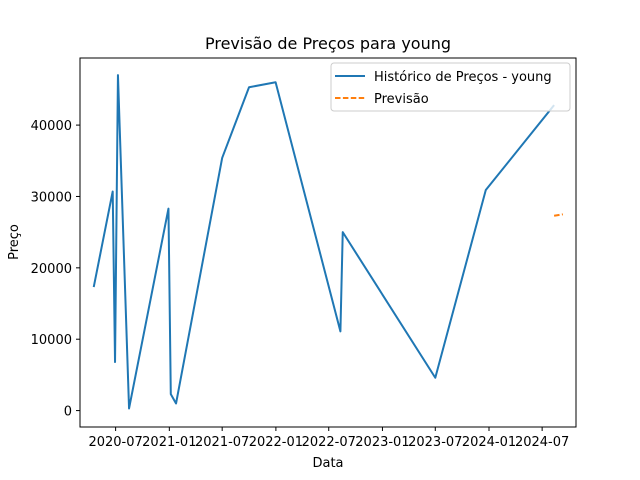 The image size is (640, 480). I want to click on y-axis-ticks: 0 10000 20000 30000 40000, so click(55, 269).